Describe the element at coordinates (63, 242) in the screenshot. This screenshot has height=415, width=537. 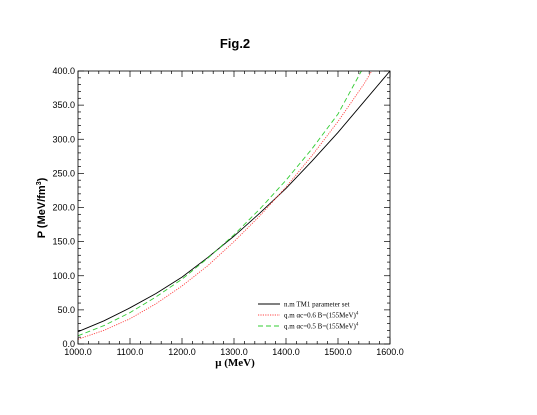
I see `y-tick-label: 150.0` at that location.